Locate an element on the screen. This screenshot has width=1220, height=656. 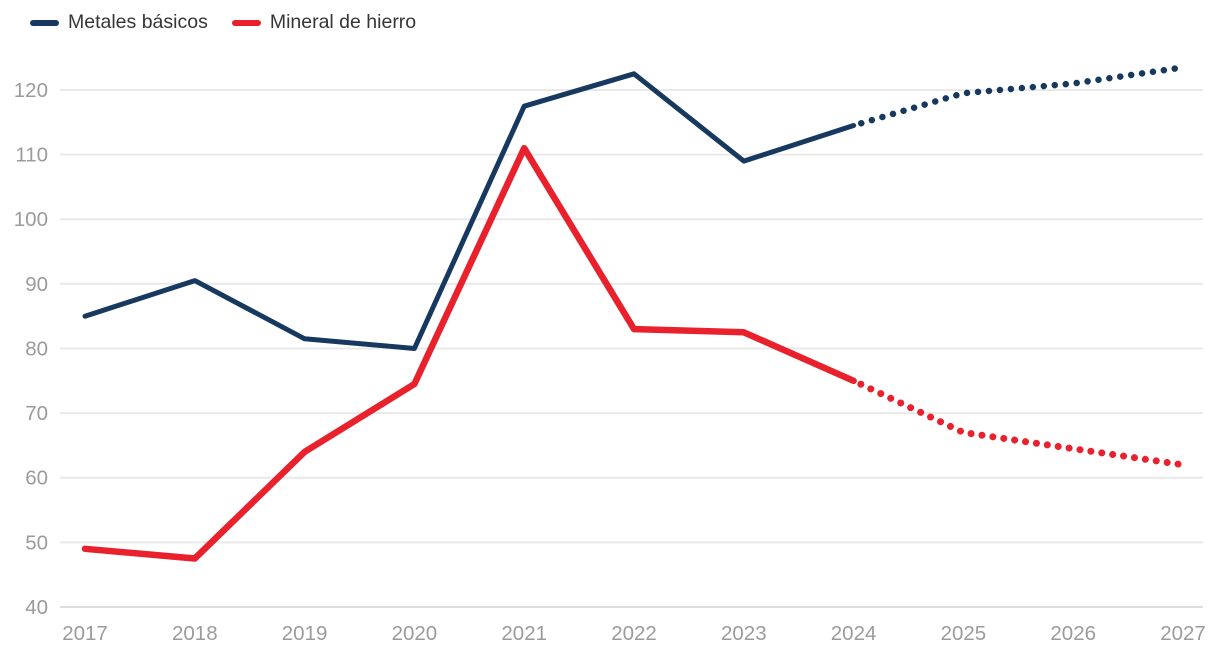
x-tick-label-2021: 2021 is located at coordinates (524, 633).